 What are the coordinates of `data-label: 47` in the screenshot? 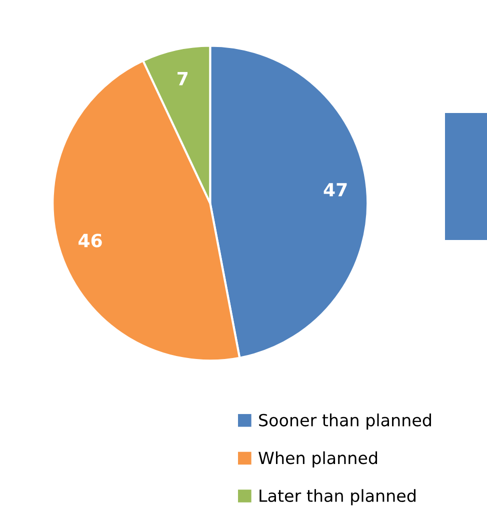 It's located at (335, 189).